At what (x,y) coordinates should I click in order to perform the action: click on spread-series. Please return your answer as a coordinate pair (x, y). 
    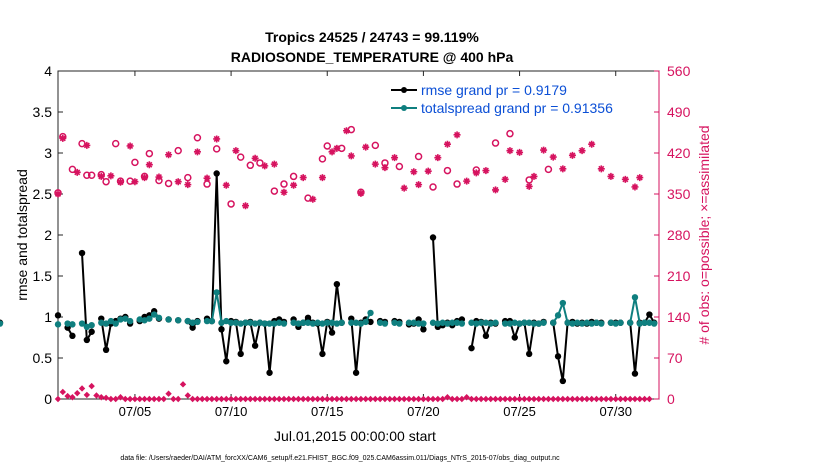
    Looking at the image, I should click on (329, 310).